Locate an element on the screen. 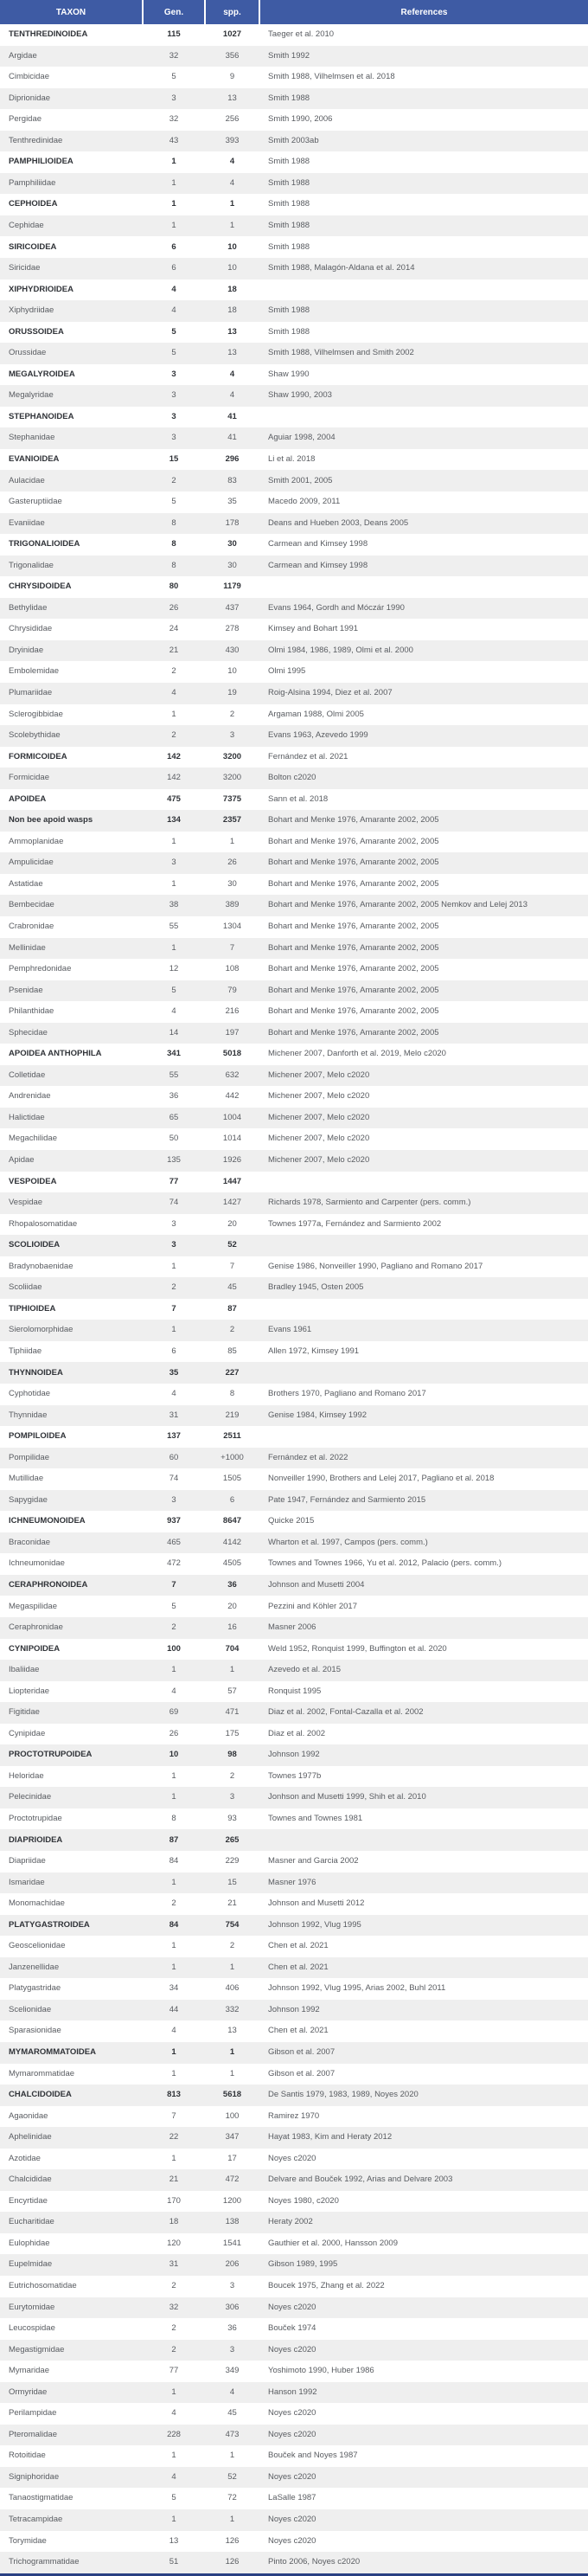 The image size is (588, 2576). species-count-cell: 36 is located at coordinates (232, 2328).